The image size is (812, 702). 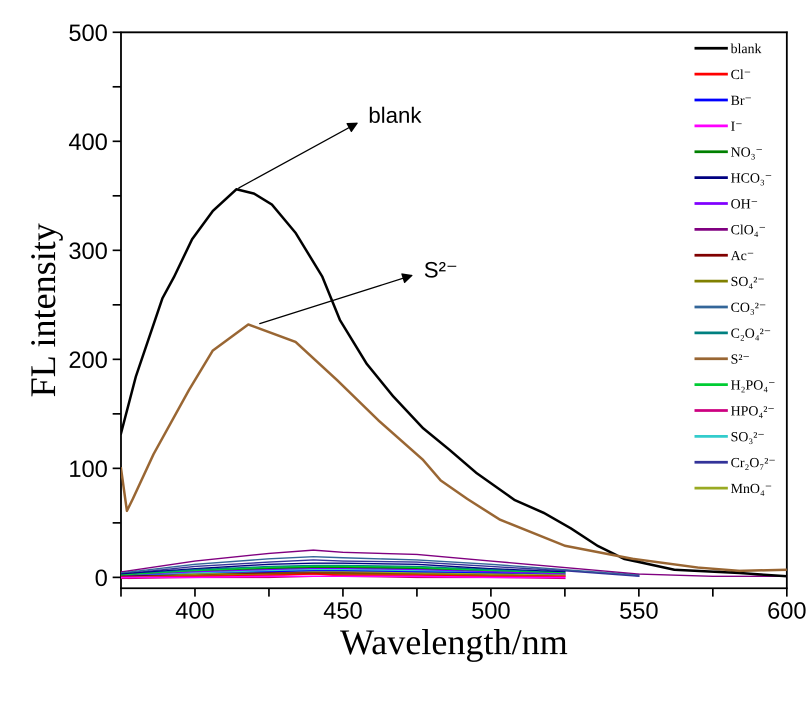 What do you see at coordinates (746, 153) in the screenshot?
I see `legend-label: NO₃⁻` at bounding box center [746, 153].